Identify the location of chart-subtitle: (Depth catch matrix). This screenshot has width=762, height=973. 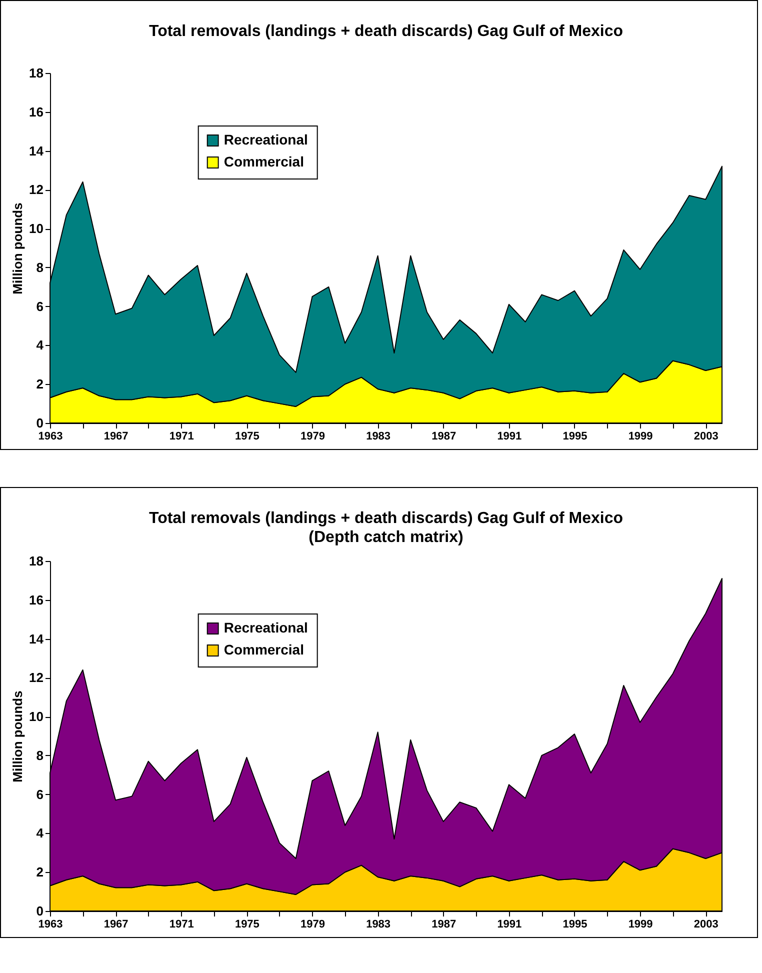
(386, 537).